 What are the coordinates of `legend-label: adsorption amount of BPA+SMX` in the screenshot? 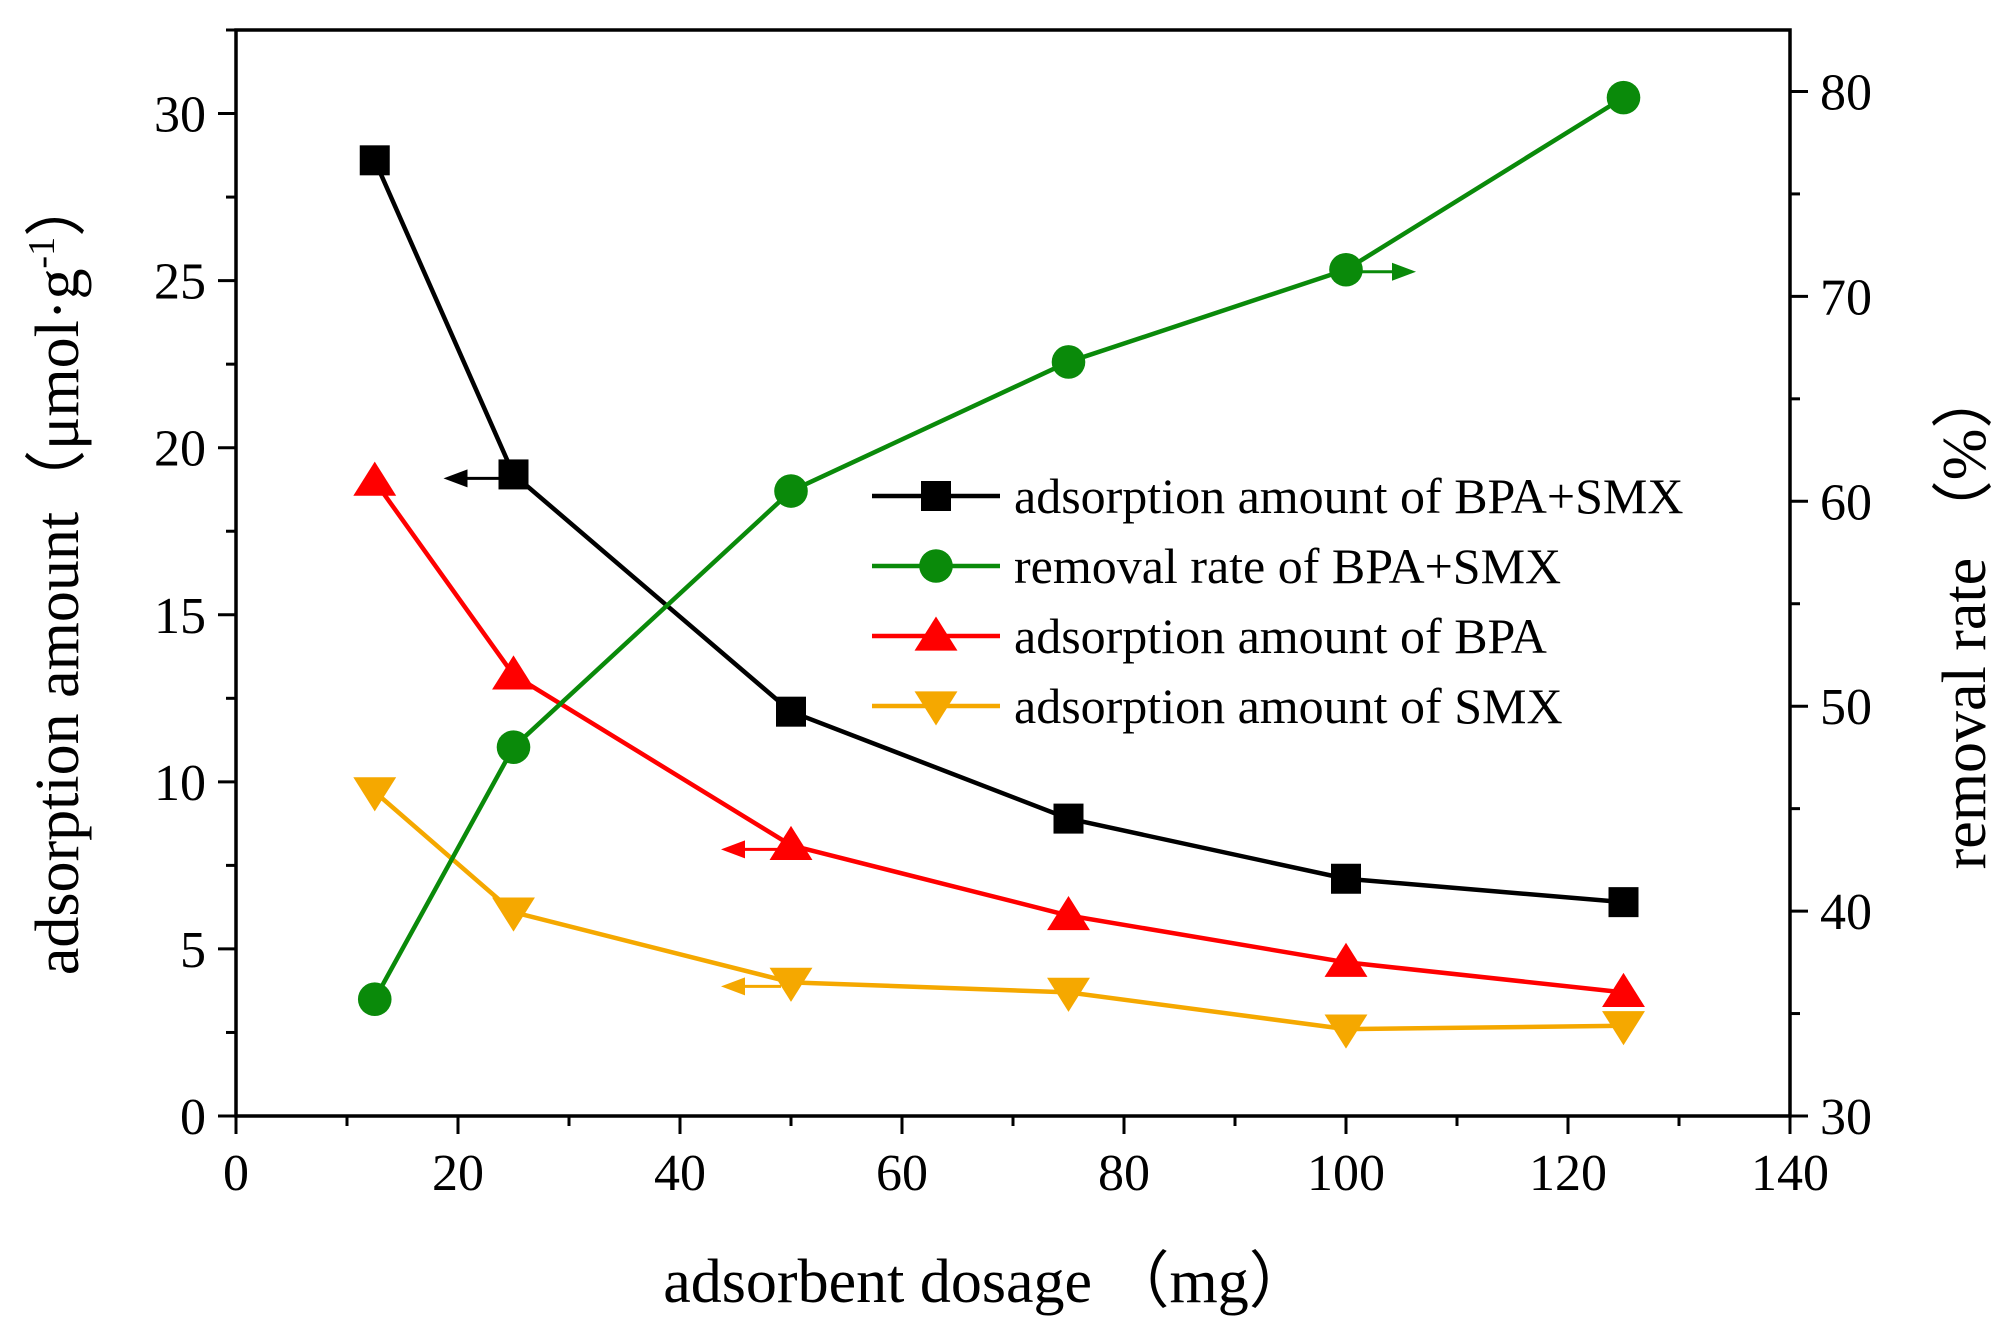 It's located at (1348, 496).